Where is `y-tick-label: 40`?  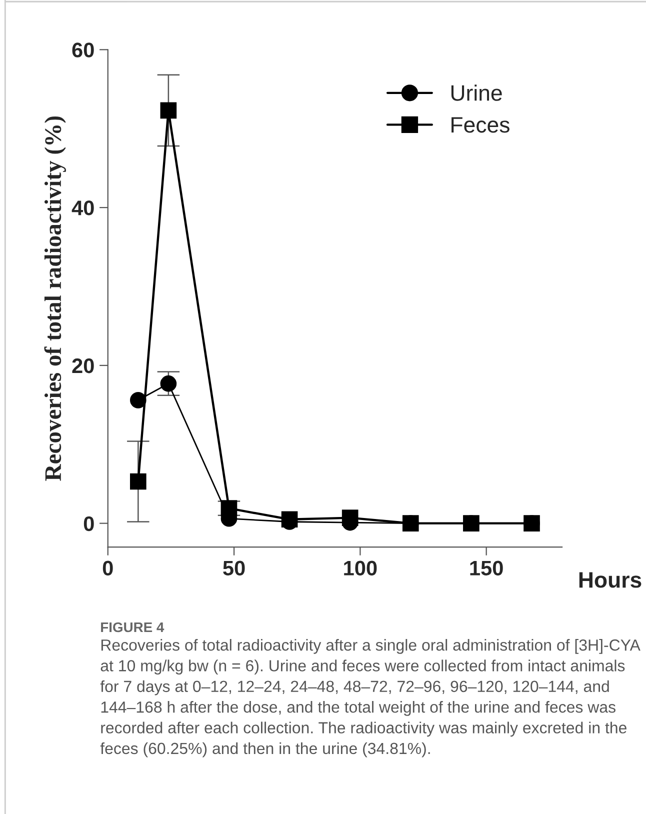
y-tick-label: 40 is located at coordinates (83, 208).